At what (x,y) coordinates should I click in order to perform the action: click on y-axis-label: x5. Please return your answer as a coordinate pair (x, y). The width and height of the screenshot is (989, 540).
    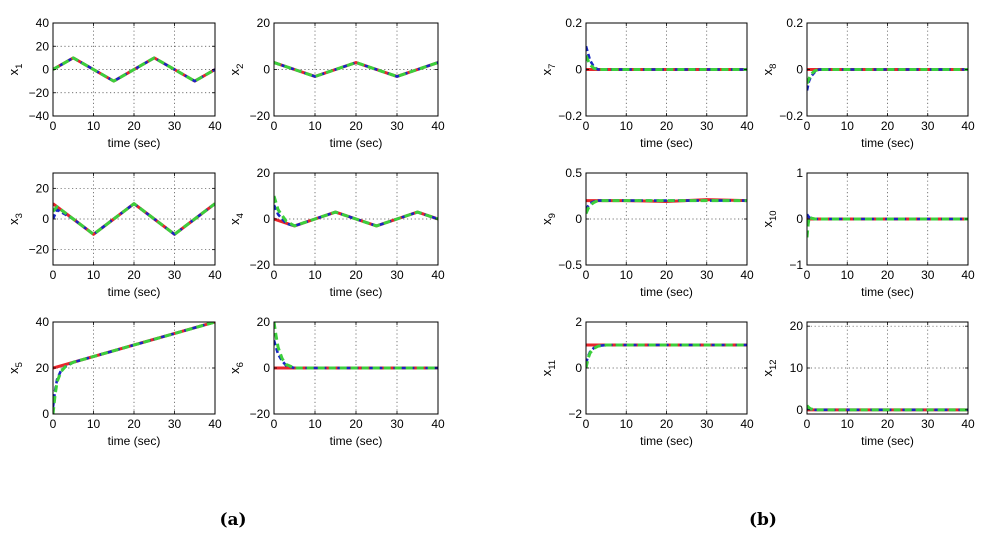
    Looking at the image, I should click on (15, 368).